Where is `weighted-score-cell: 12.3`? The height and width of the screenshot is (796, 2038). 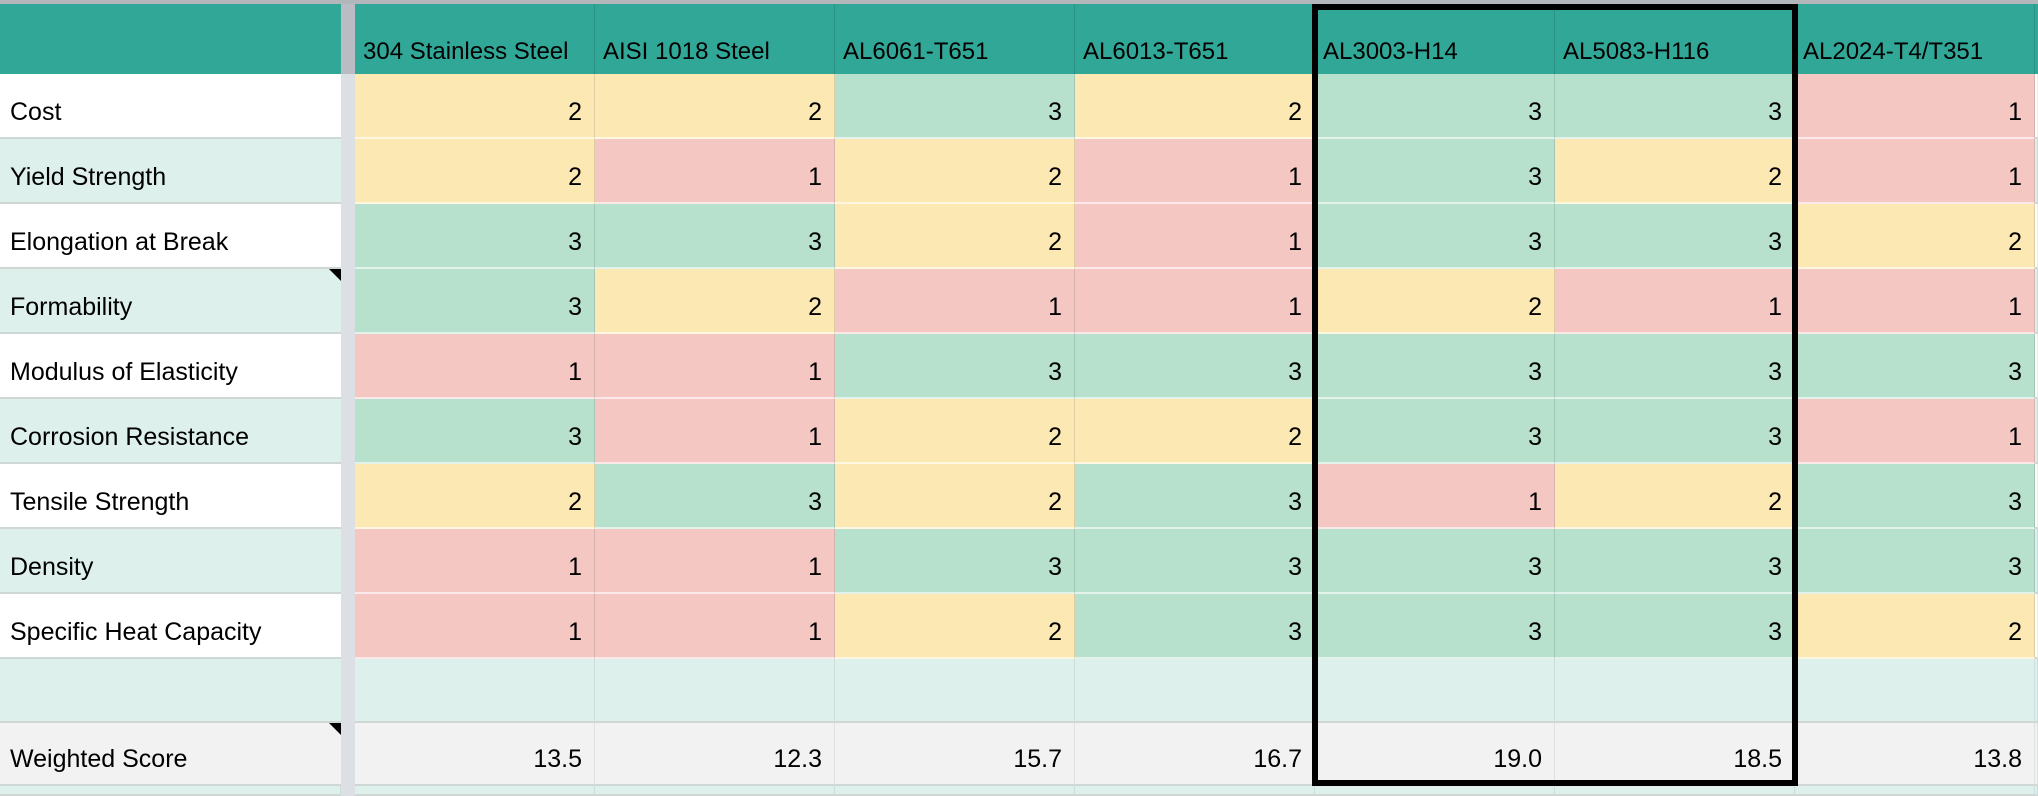
weighted-score-cell: 12.3 is located at coordinates (715, 754).